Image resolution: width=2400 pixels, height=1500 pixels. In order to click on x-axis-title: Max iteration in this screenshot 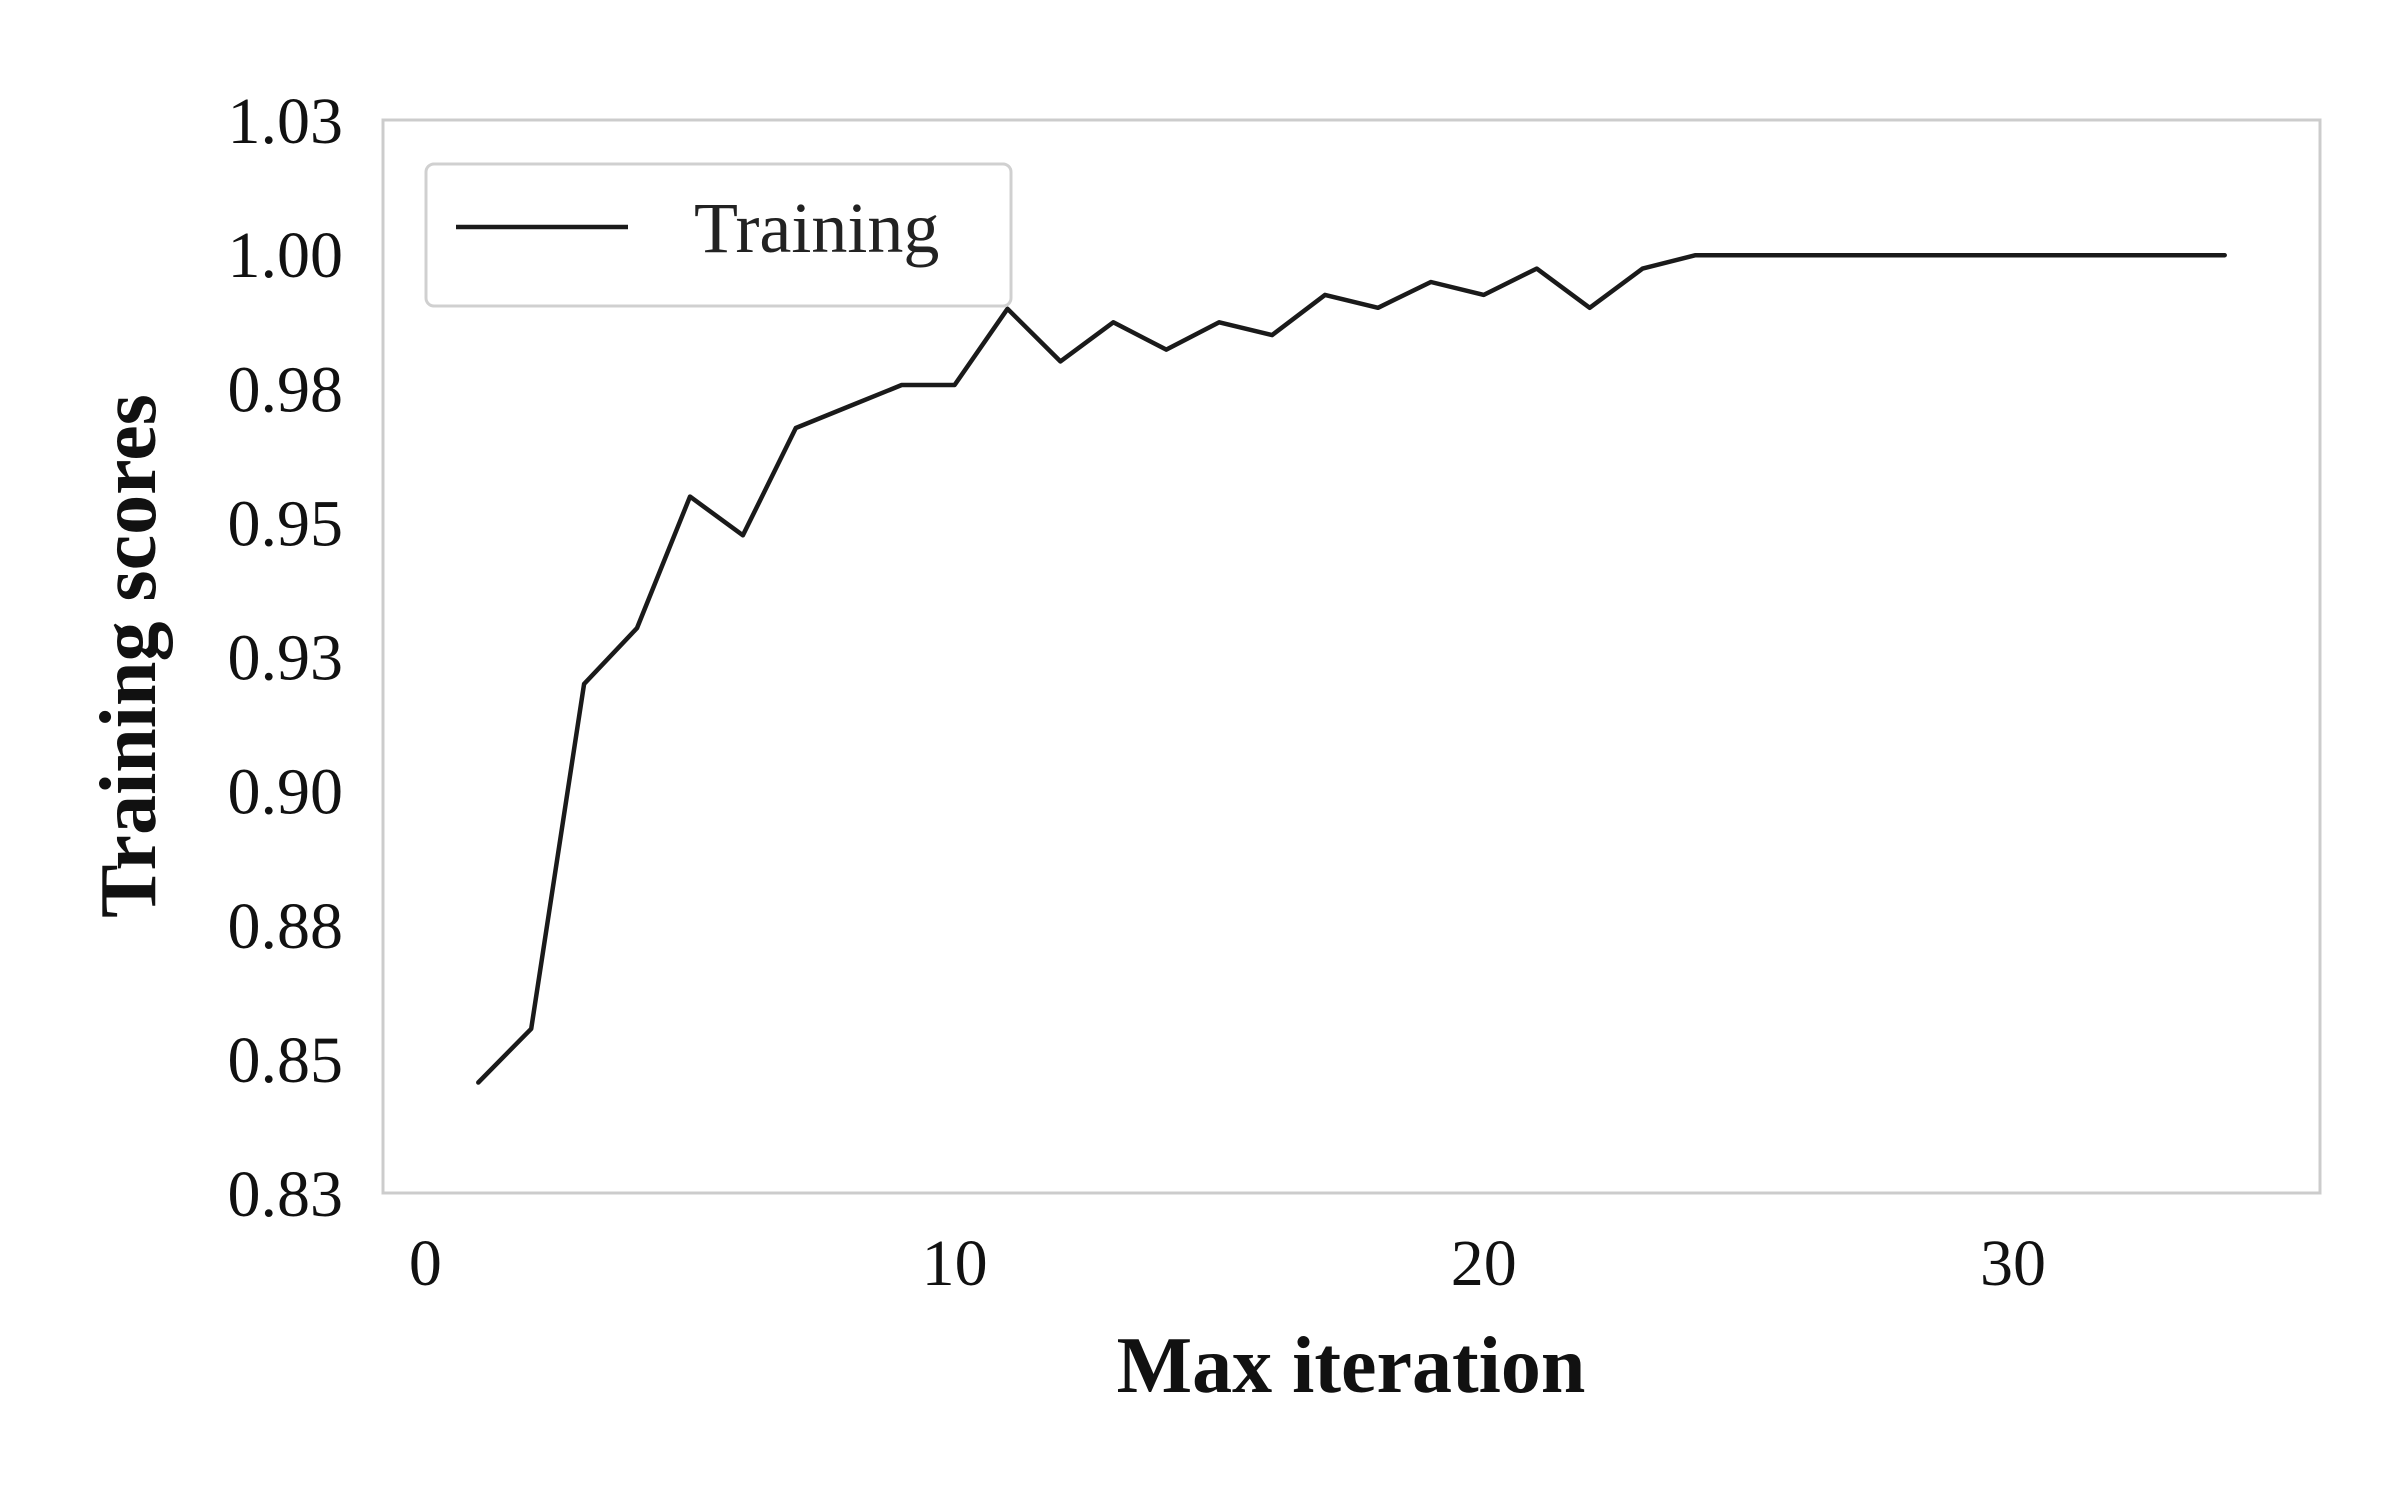, I will do `click(1351, 1366)`.